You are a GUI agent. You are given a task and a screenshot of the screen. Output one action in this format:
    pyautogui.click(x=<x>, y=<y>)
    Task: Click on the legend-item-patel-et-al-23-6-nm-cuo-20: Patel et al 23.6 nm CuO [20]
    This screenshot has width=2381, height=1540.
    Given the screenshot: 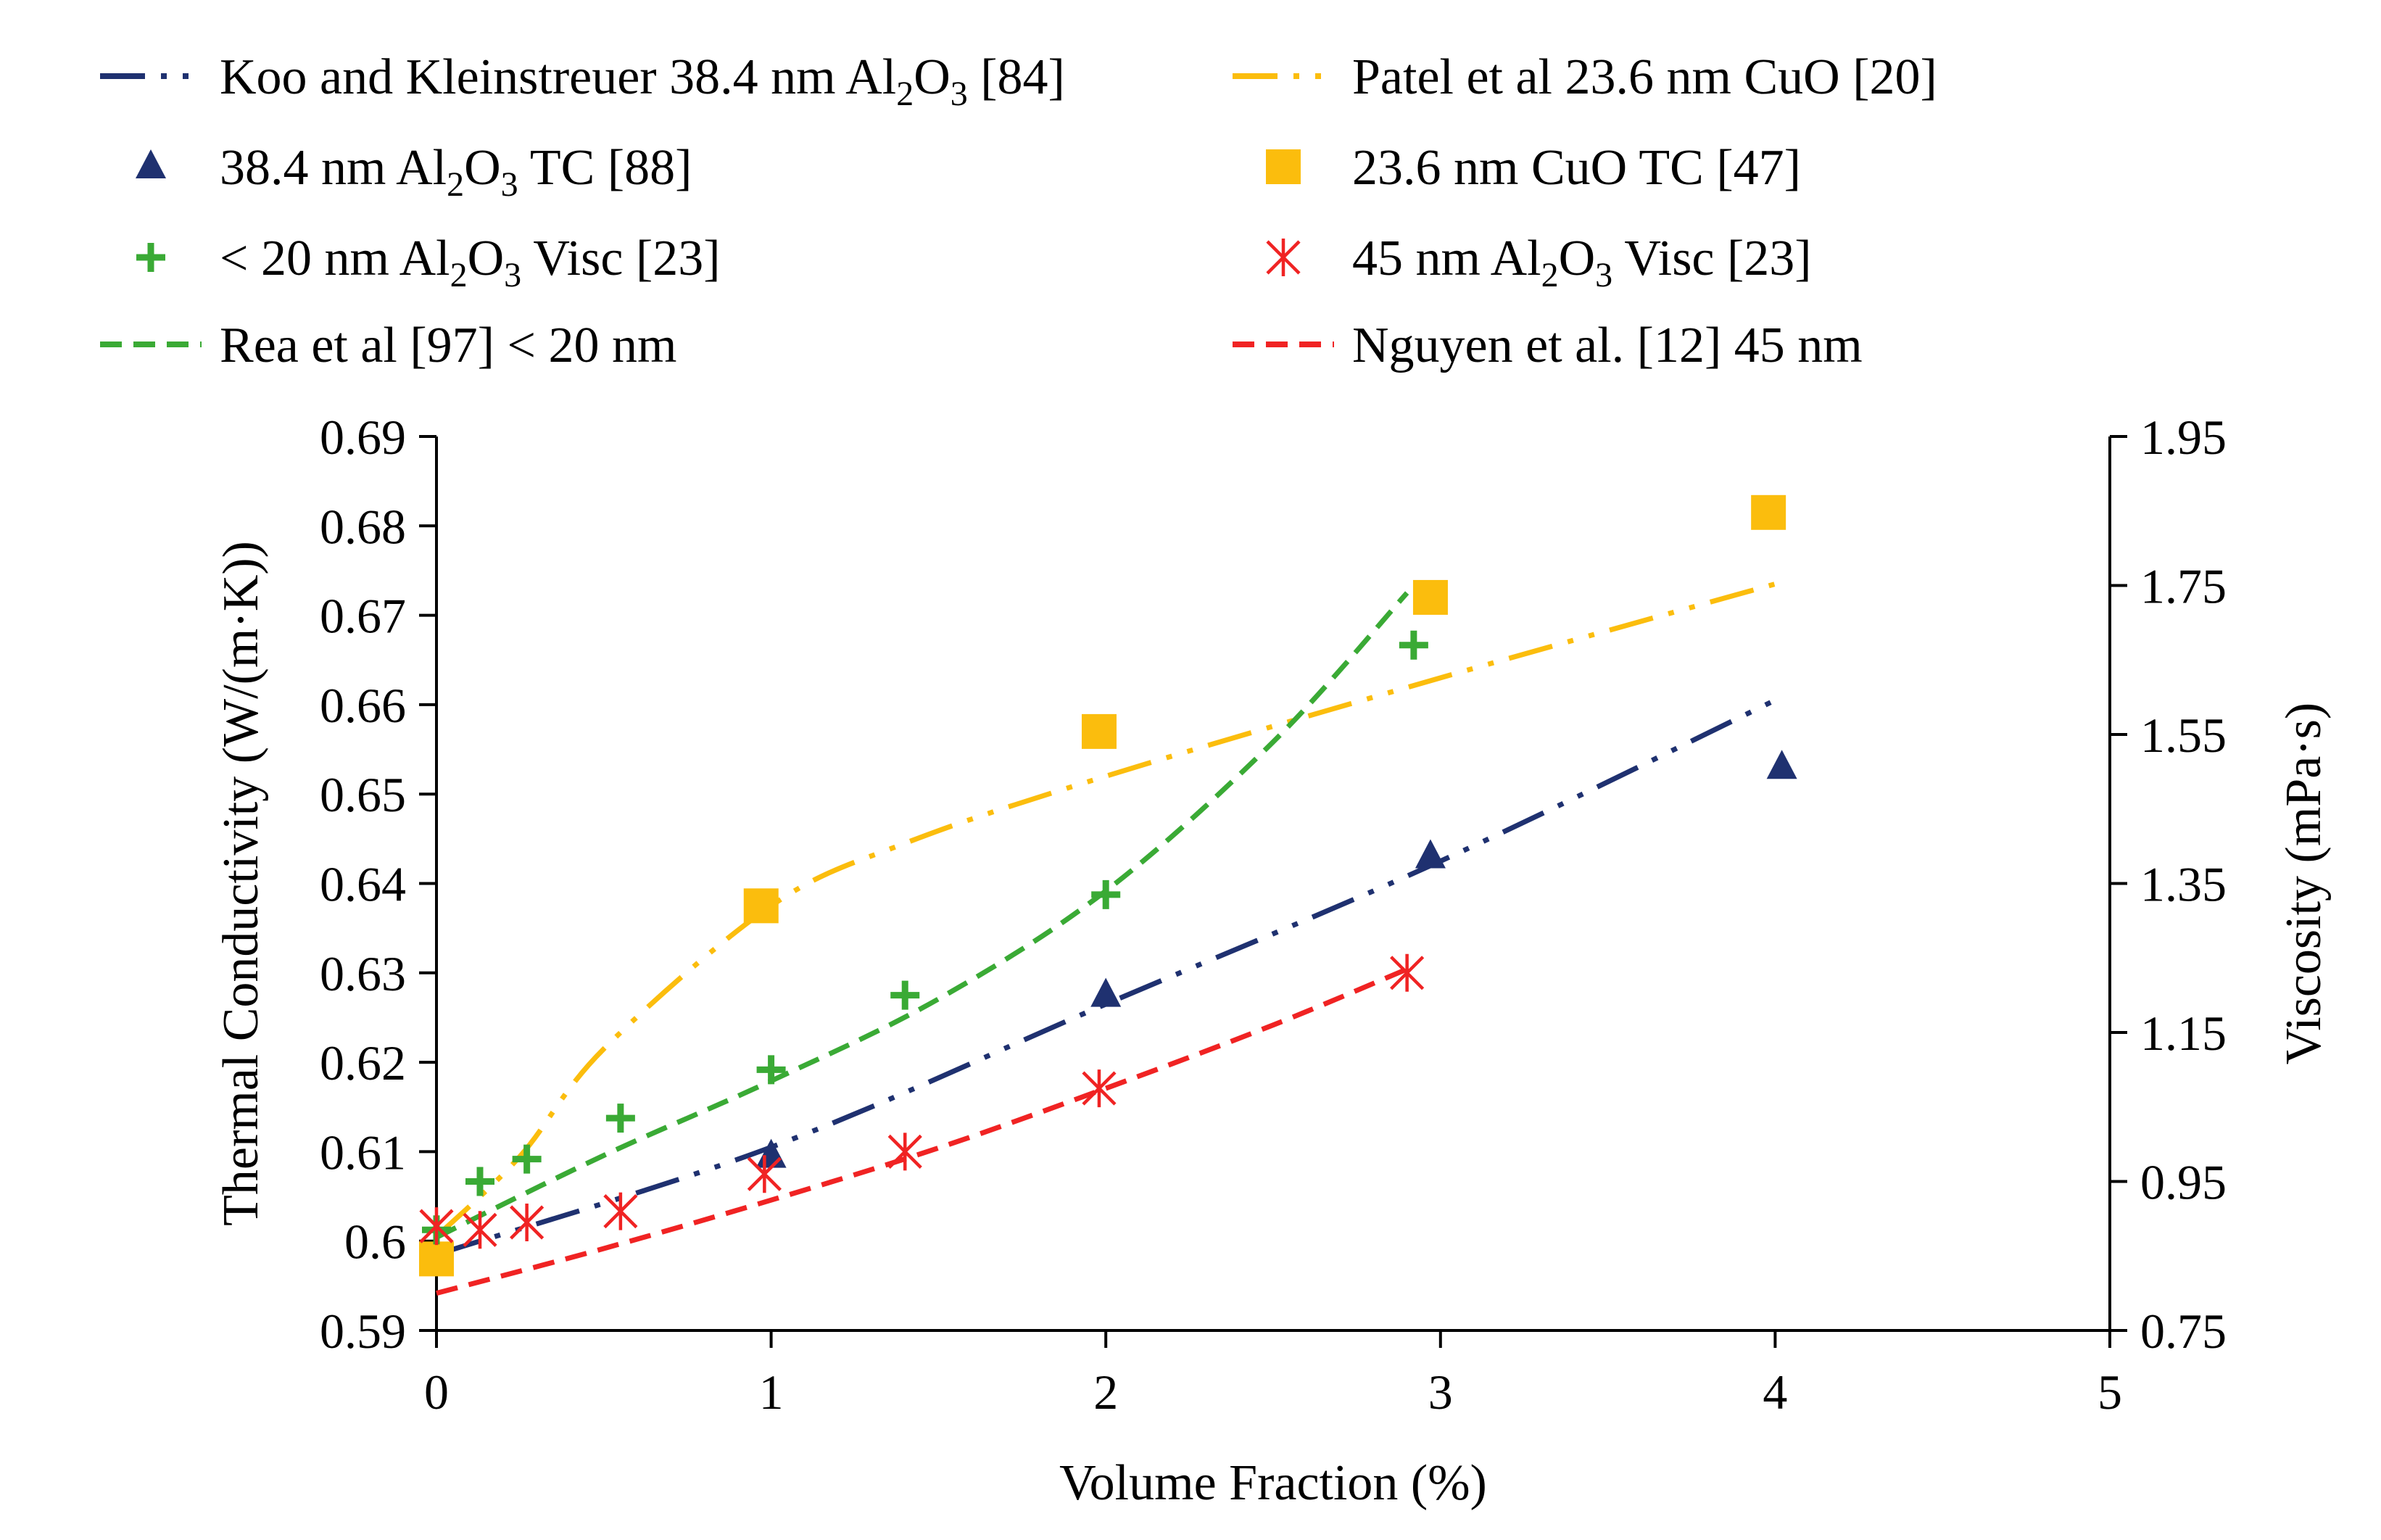 What is the action you would take?
    pyautogui.click(x=1585, y=77)
    